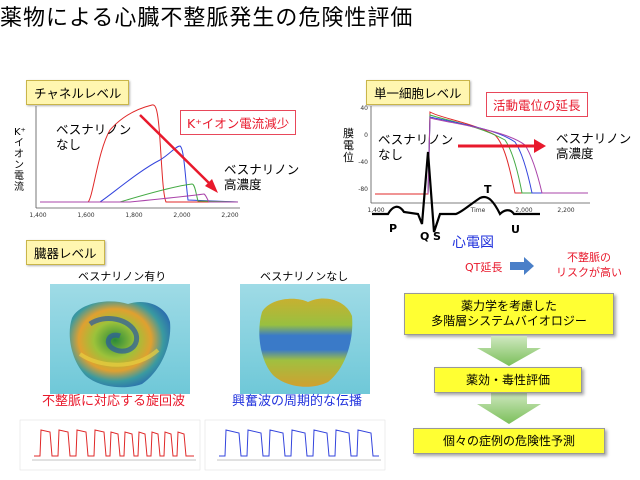  What do you see at coordinates (20, 160) in the screenshot?
I see `channel-y-axis-label: K⁺イオン電流` at bounding box center [20, 160].